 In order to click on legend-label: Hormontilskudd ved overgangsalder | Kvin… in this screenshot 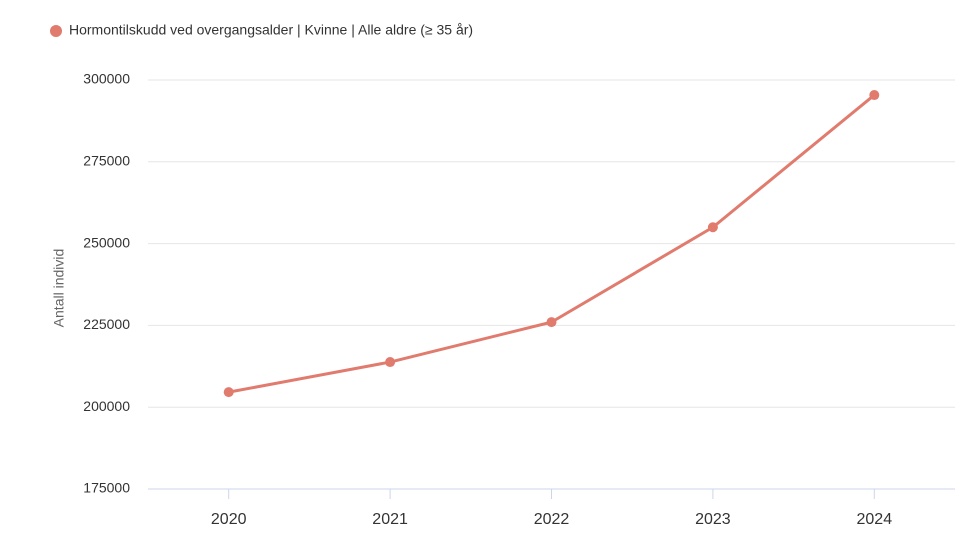, I will do `click(271, 30)`.